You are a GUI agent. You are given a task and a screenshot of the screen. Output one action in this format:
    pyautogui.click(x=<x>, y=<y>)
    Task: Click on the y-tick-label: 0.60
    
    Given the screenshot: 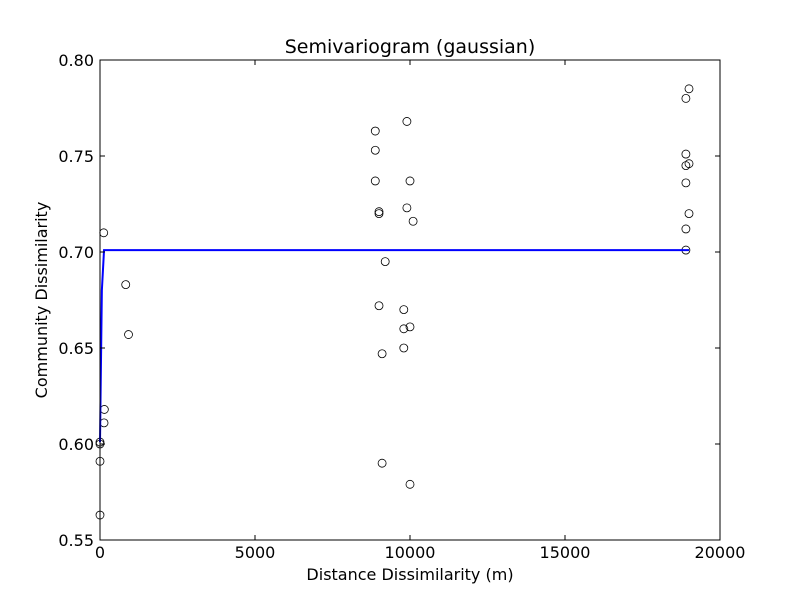 What is the action you would take?
    pyautogui.click(x=76, y=444)
    